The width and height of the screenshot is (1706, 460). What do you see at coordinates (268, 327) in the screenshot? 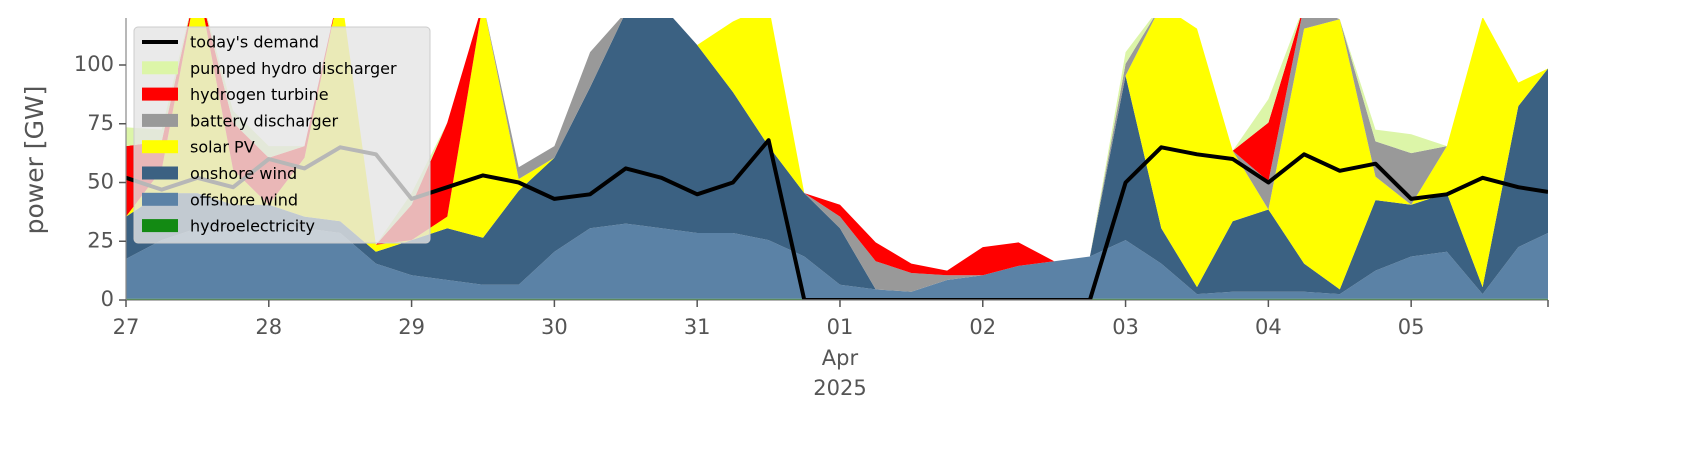
I see `x-tick-label: 28` at bounding box center [268, 327].